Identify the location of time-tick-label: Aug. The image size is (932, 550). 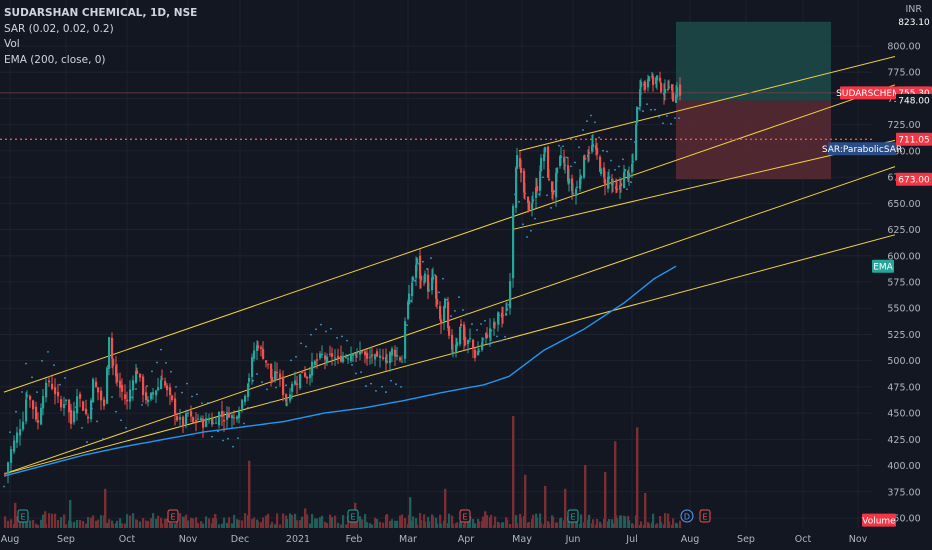
(690, 539).